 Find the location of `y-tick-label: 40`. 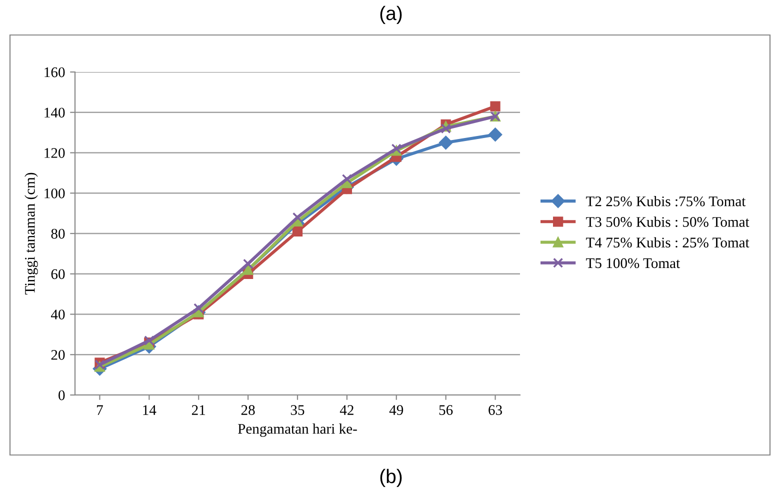

y-tick-label: 40 is located at coordinates (57, 315).